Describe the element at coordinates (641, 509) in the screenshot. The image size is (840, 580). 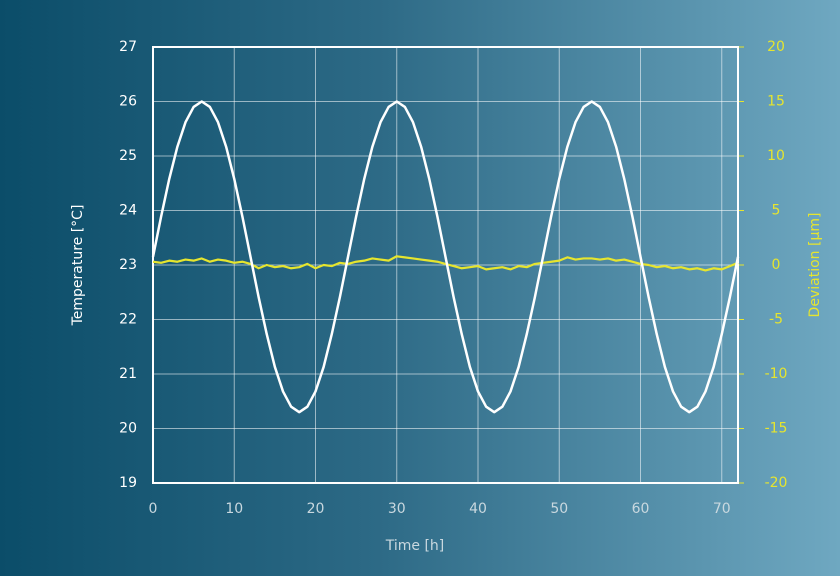
I see `x-tick-label: 60` at that location.